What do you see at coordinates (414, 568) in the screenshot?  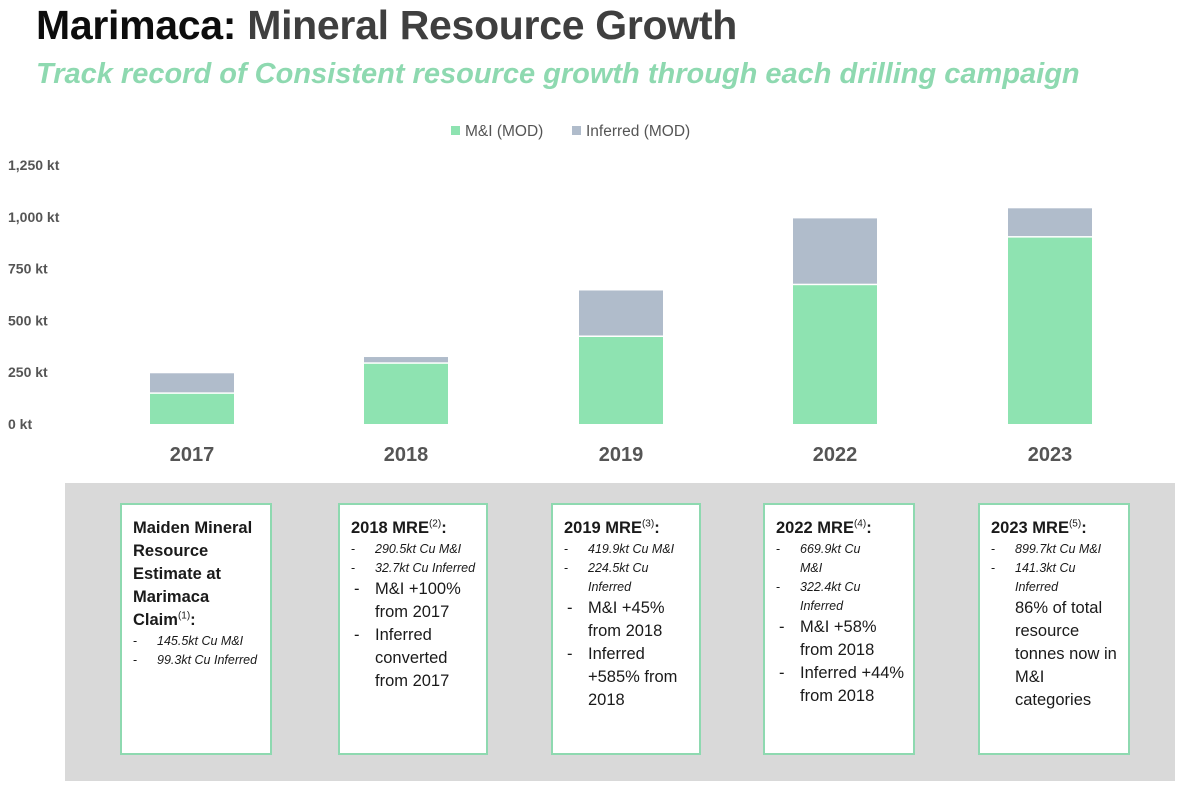 I see `card-2018-inferred-value: 32.7kt Cu Inferred` at bounding box center [414, 568].